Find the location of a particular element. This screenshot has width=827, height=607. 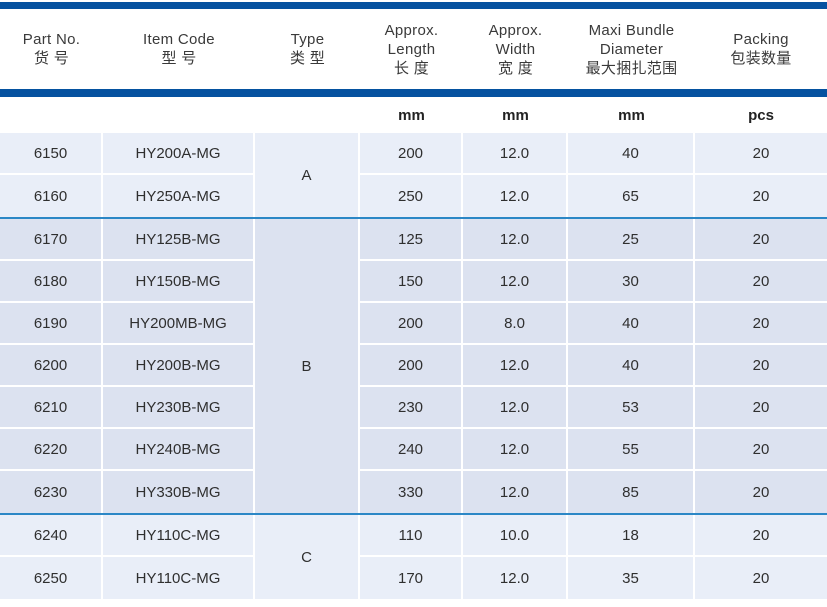

column-header-maxi-bundle-diameter: Maxi Bundle Diameter 最大捆扎范围 is located at coordinates (631, 49).